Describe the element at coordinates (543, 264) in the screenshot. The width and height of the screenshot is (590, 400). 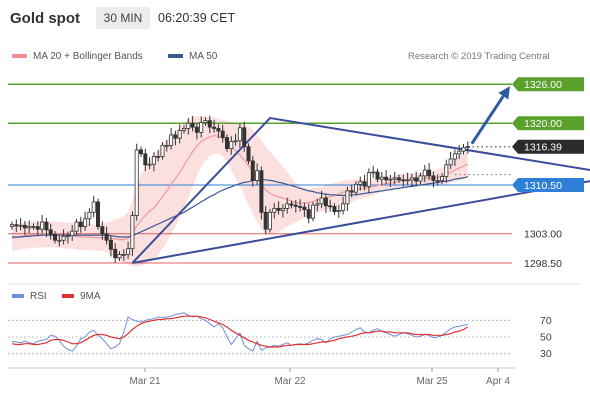
I see `level-label-text: 1298.50` at that location.